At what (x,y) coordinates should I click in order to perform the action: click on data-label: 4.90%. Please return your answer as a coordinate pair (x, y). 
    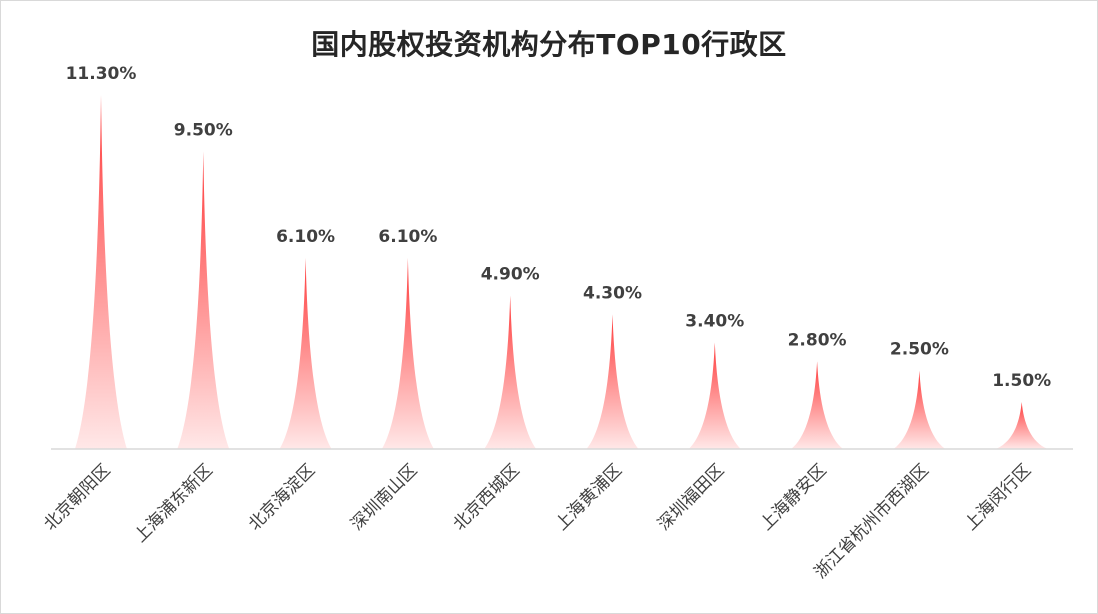
    Looking at the image, I should click on (510, 274).